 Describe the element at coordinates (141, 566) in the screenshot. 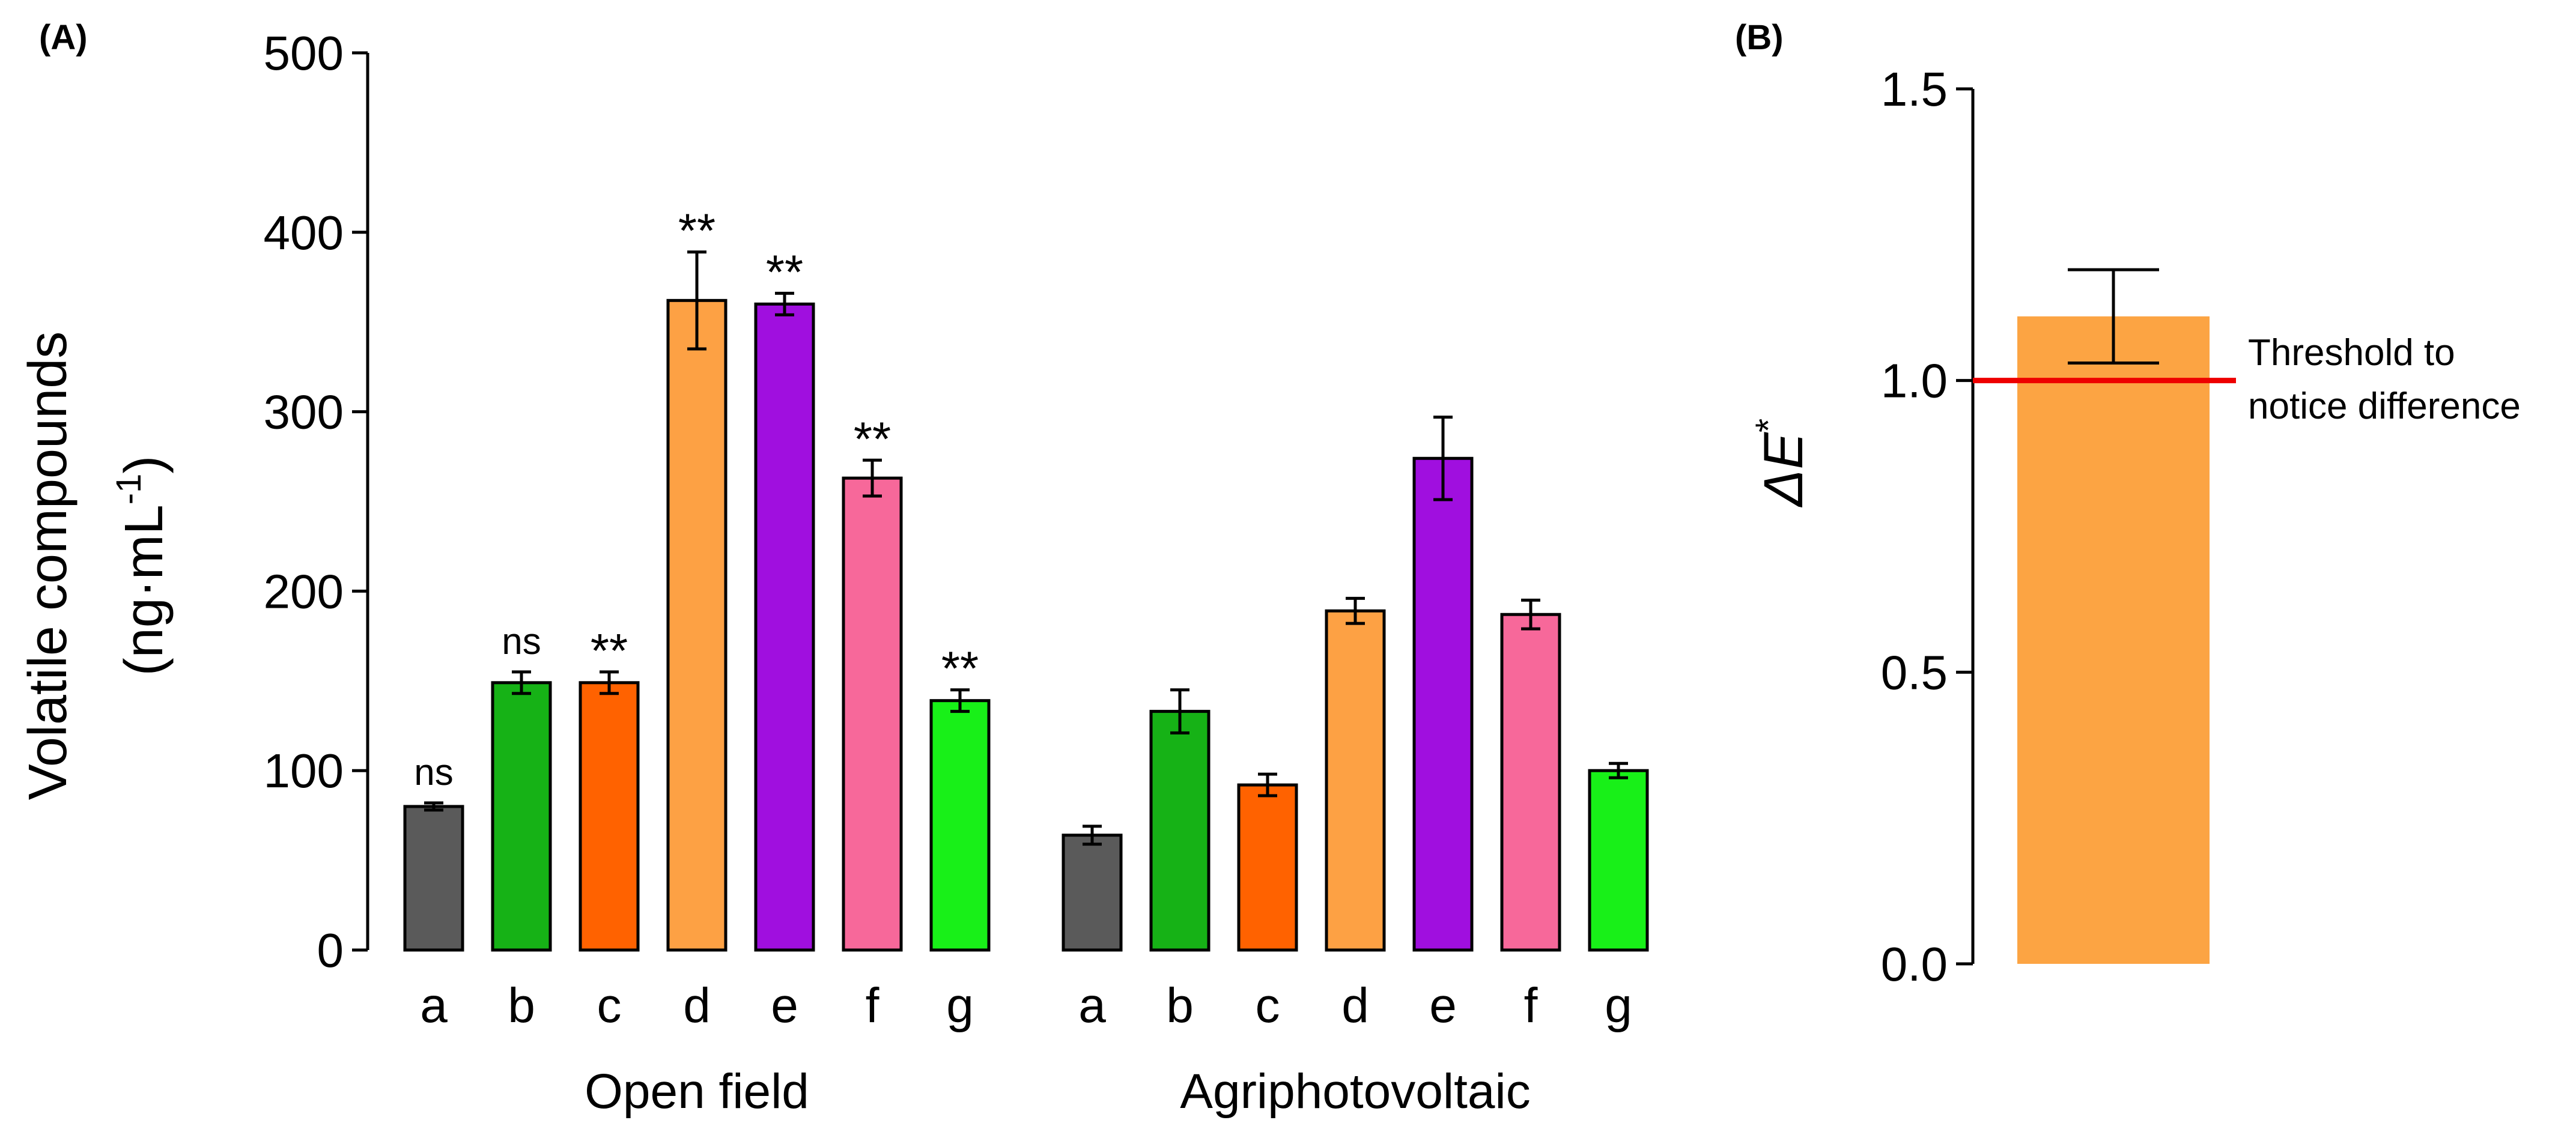

I see `y-axis-title-line2: (ng·mL-1)` at that location.